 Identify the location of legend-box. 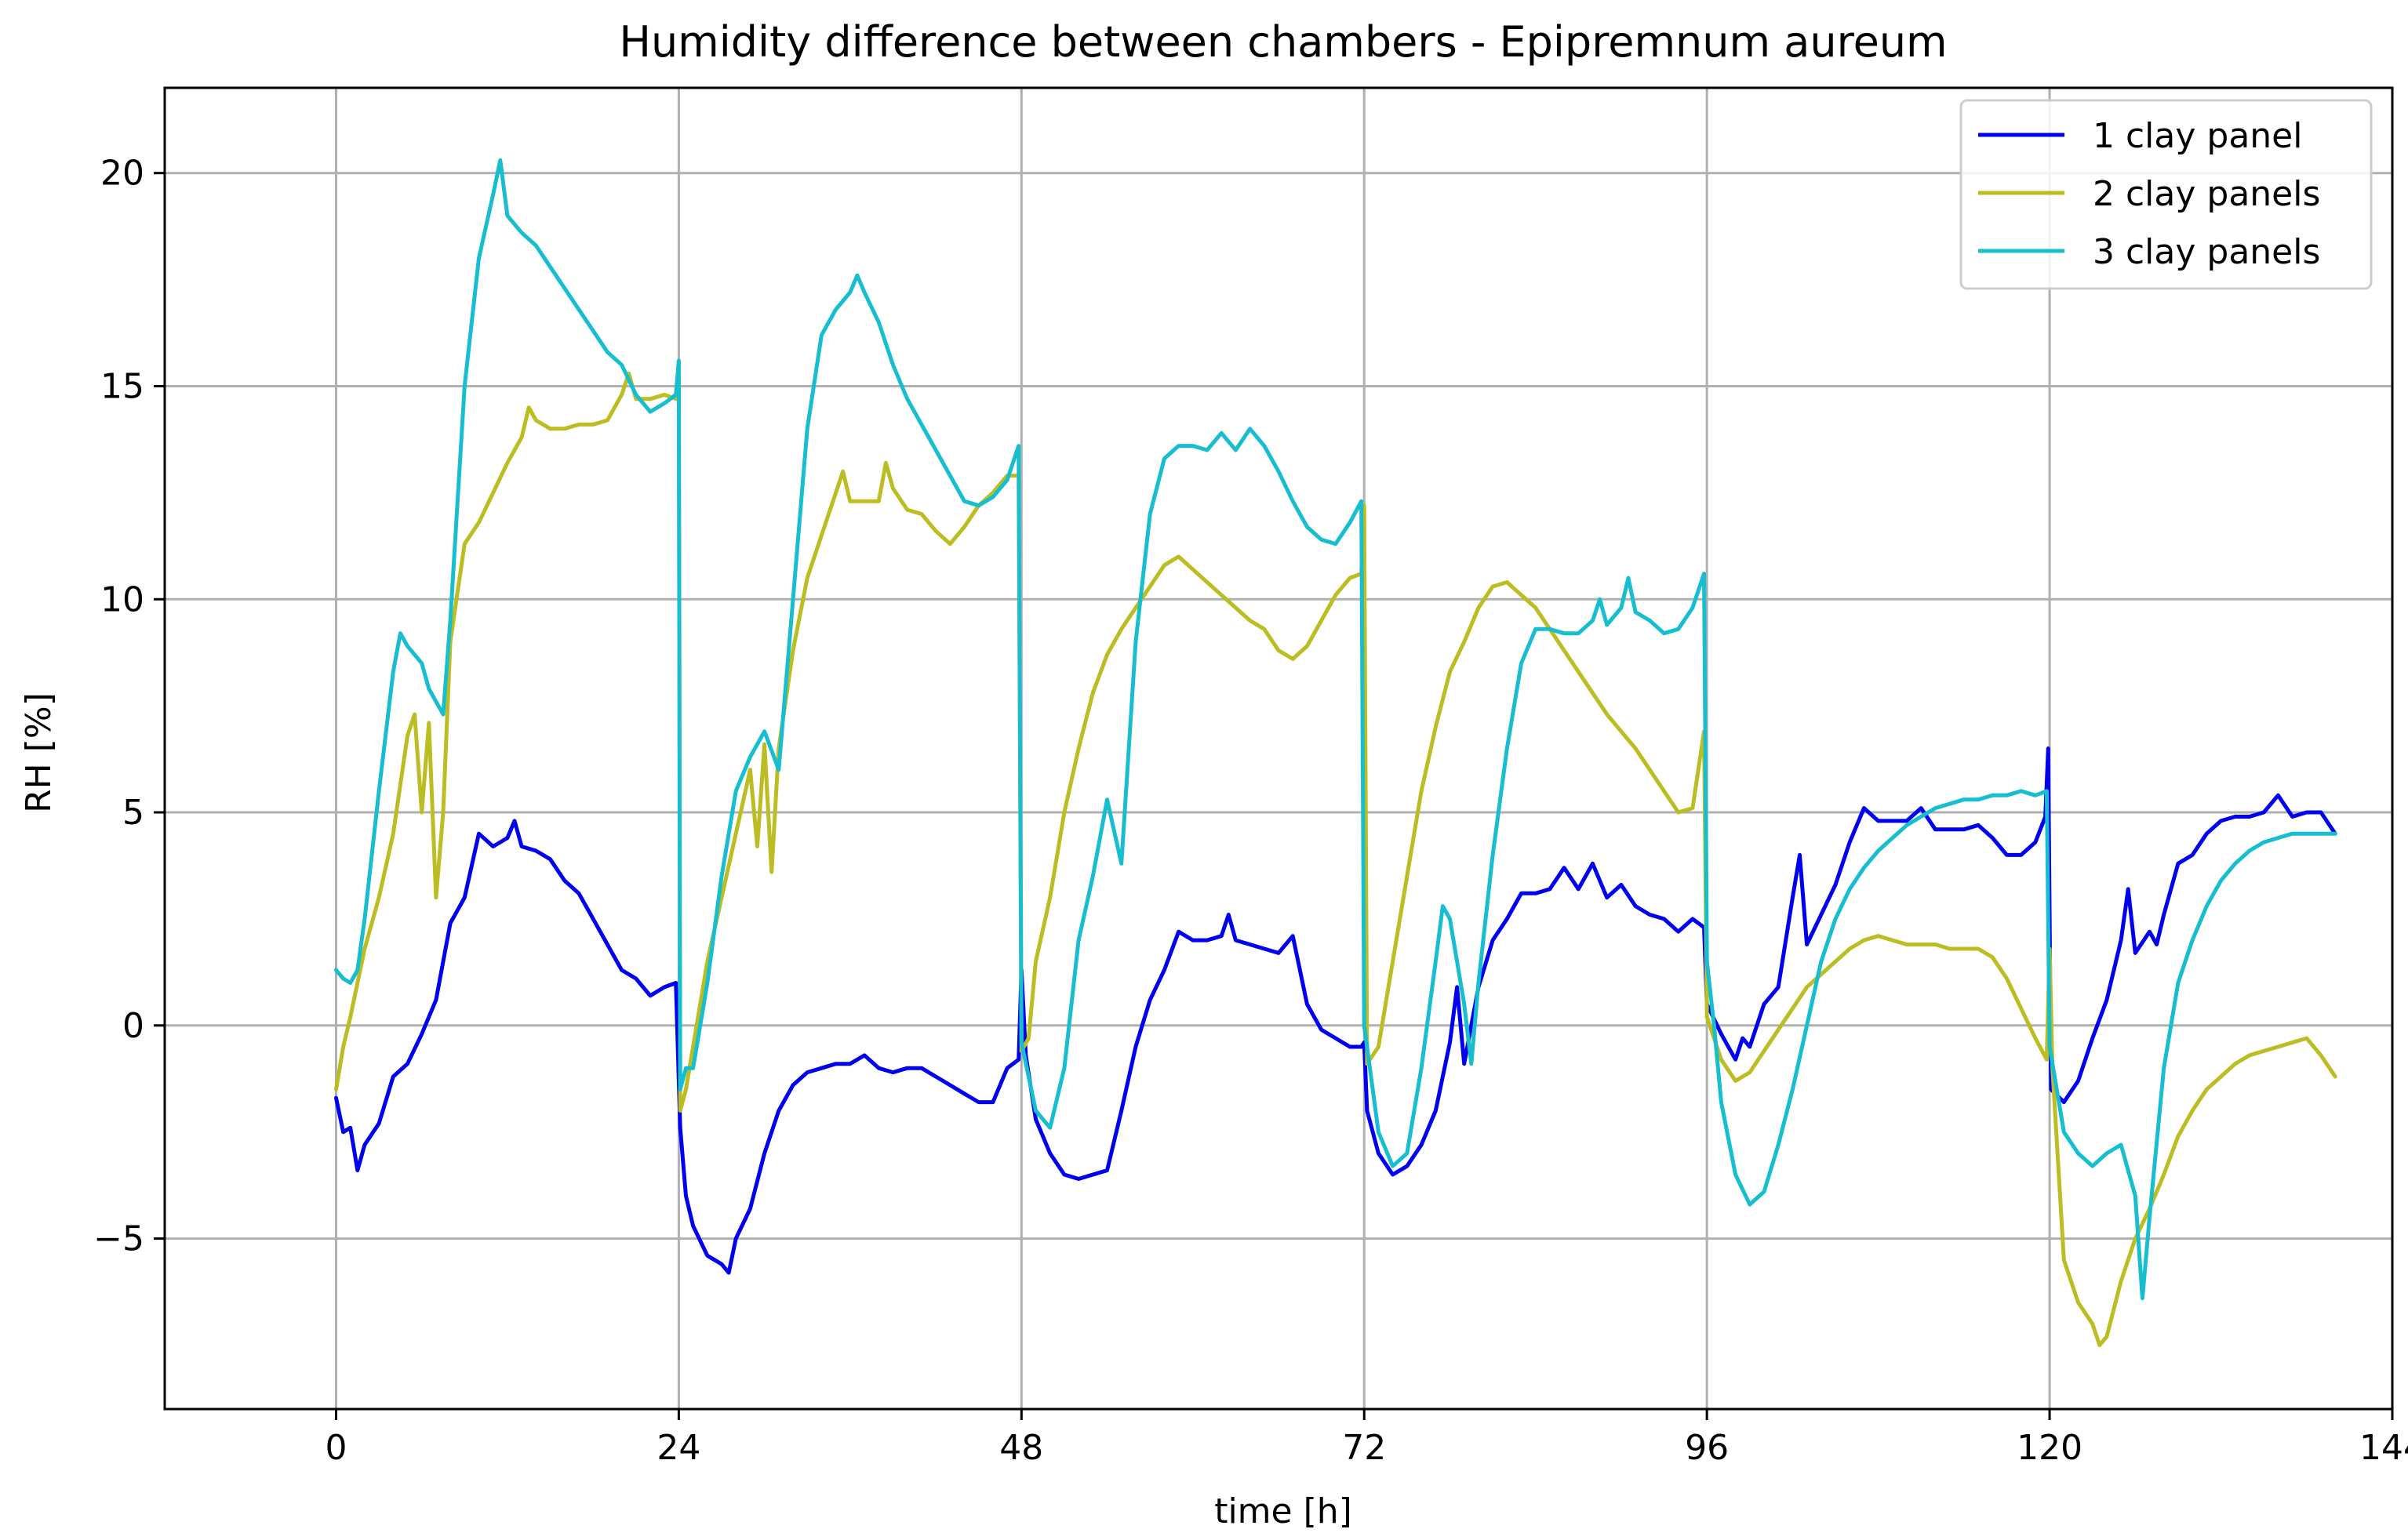
(2166, 195).